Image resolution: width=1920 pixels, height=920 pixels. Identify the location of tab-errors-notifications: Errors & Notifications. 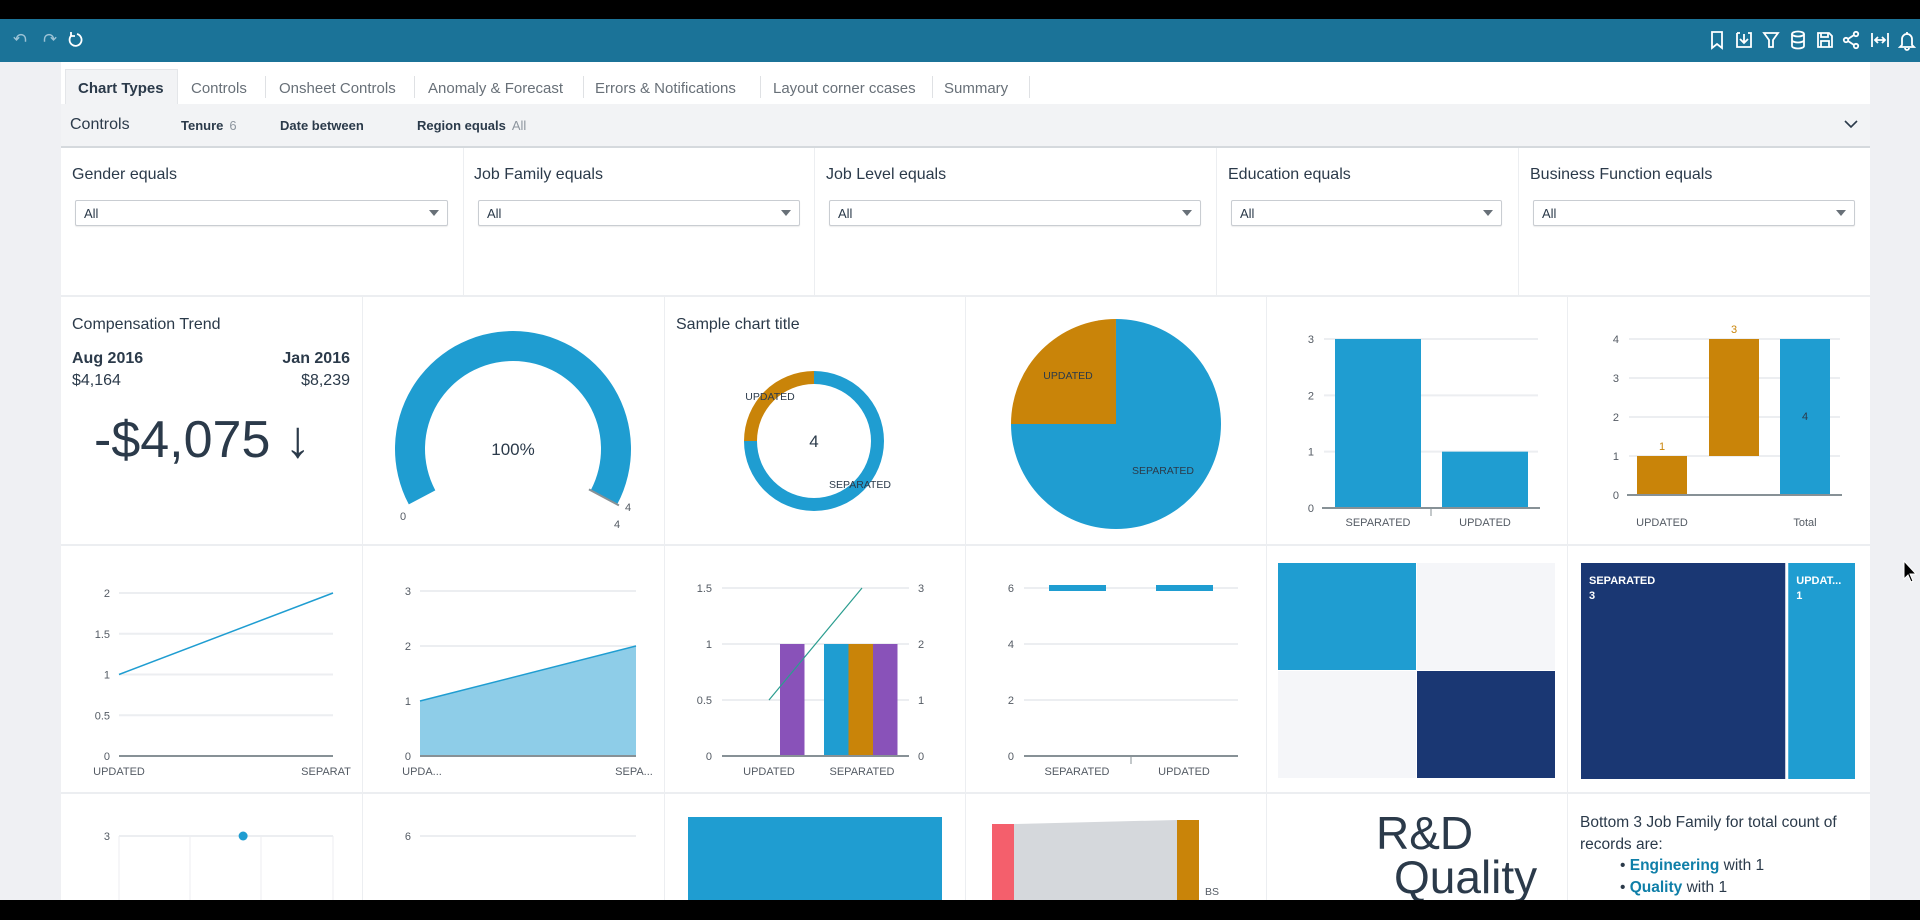
(665, 88).